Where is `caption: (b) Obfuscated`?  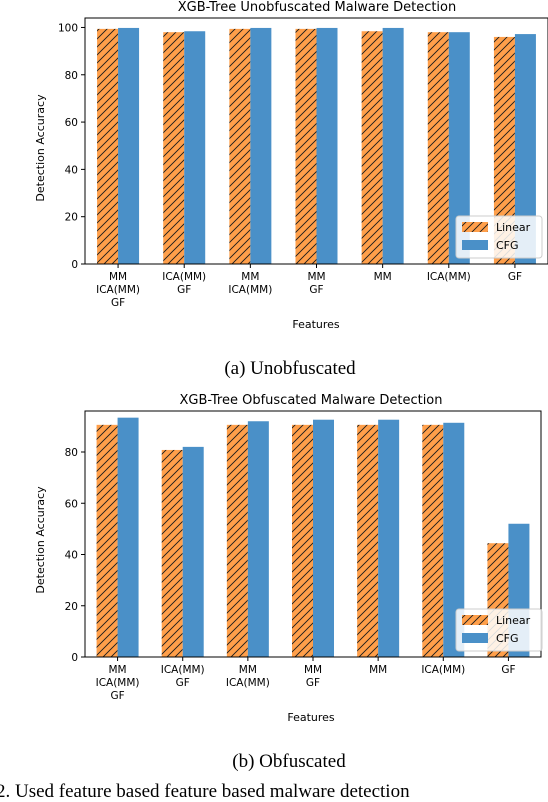 caption: (b) Obfuscated is located at coordinates (289, 761).